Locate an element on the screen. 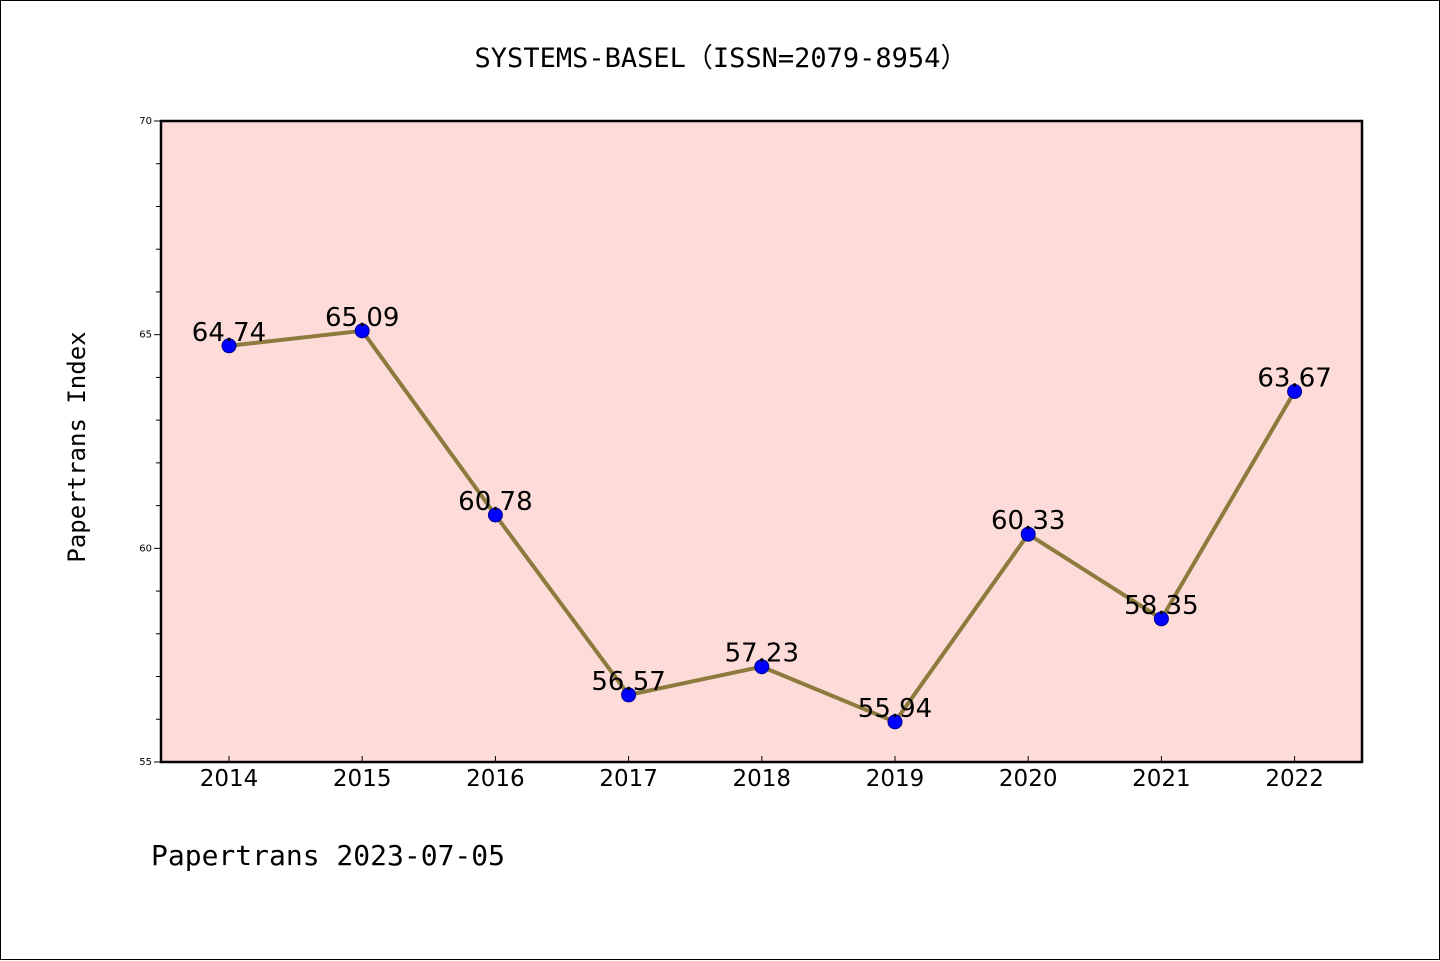  y-axis-label: Papertrans Index is located at coordinates (77, 446).